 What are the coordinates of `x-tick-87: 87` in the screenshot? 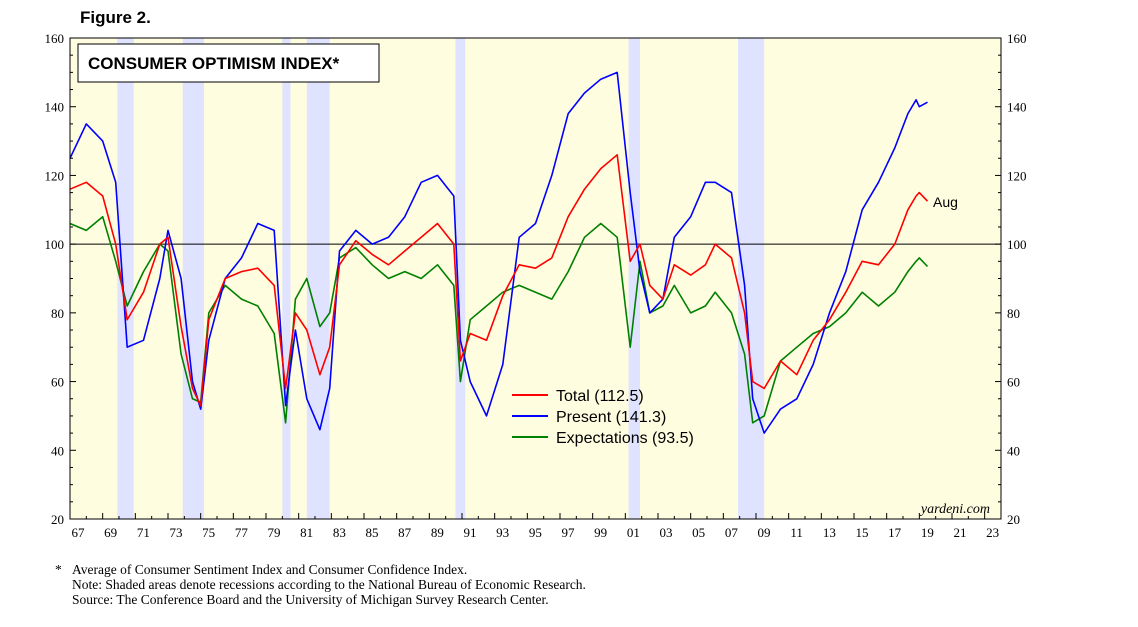 It's located at (405, 532).